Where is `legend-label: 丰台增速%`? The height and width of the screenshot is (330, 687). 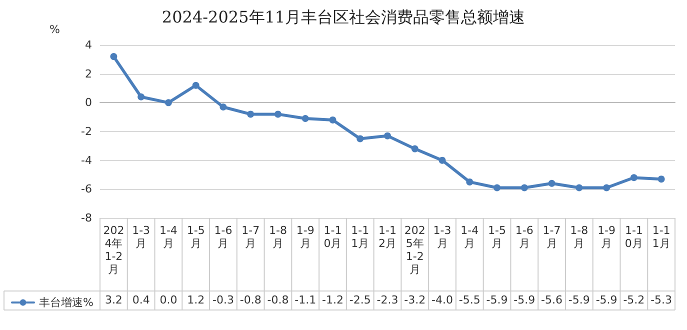 legend-label: 丰台增速% is located at coordinates (66, 302).